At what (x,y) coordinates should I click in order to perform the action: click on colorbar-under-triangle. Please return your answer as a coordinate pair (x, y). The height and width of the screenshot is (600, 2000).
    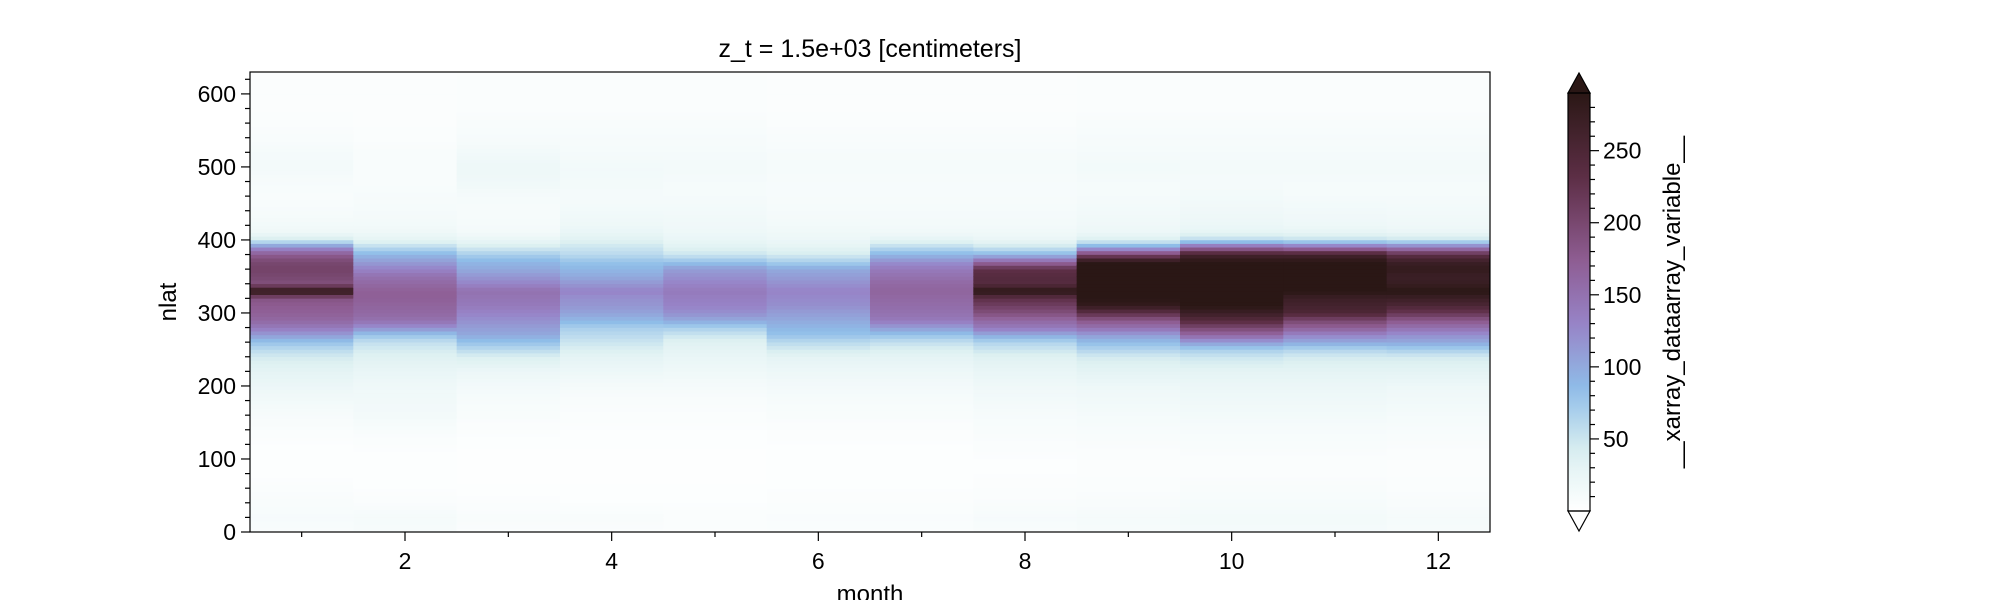
    Looking at the image, I should click on (1579, 521).